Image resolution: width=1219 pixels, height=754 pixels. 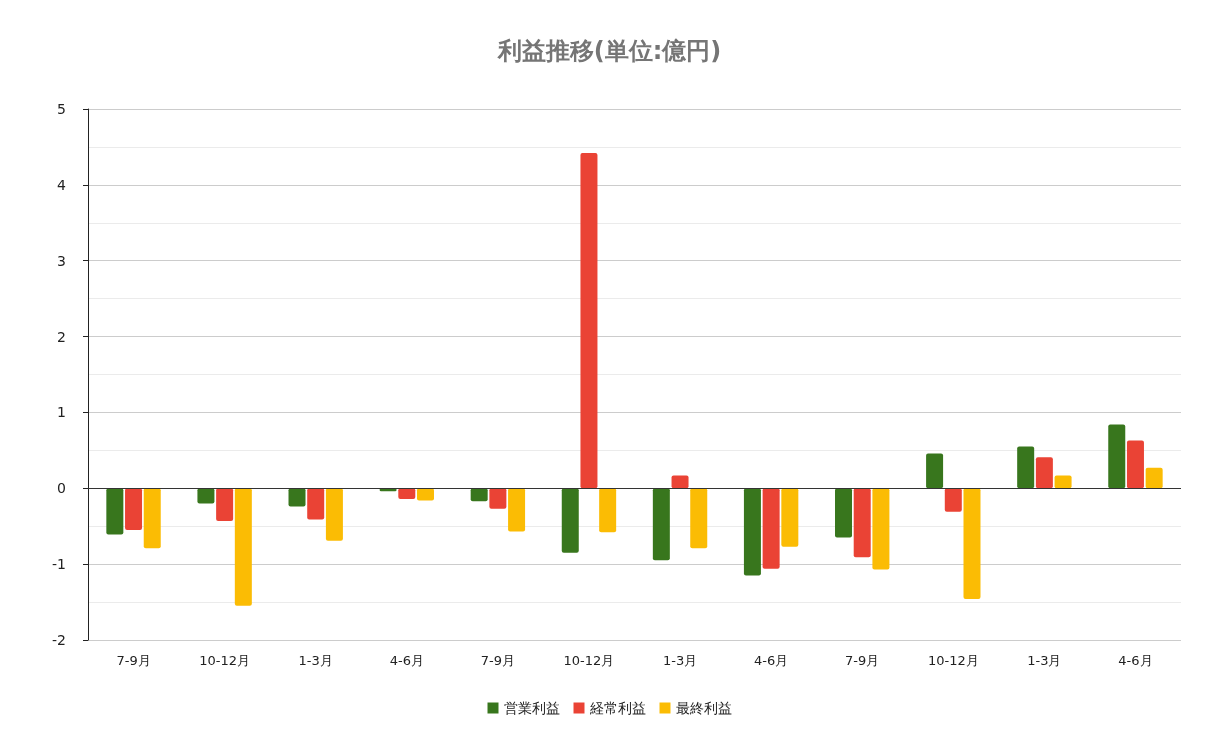 I want to click on y-tick-label: 1, so click(x=61, y=412).